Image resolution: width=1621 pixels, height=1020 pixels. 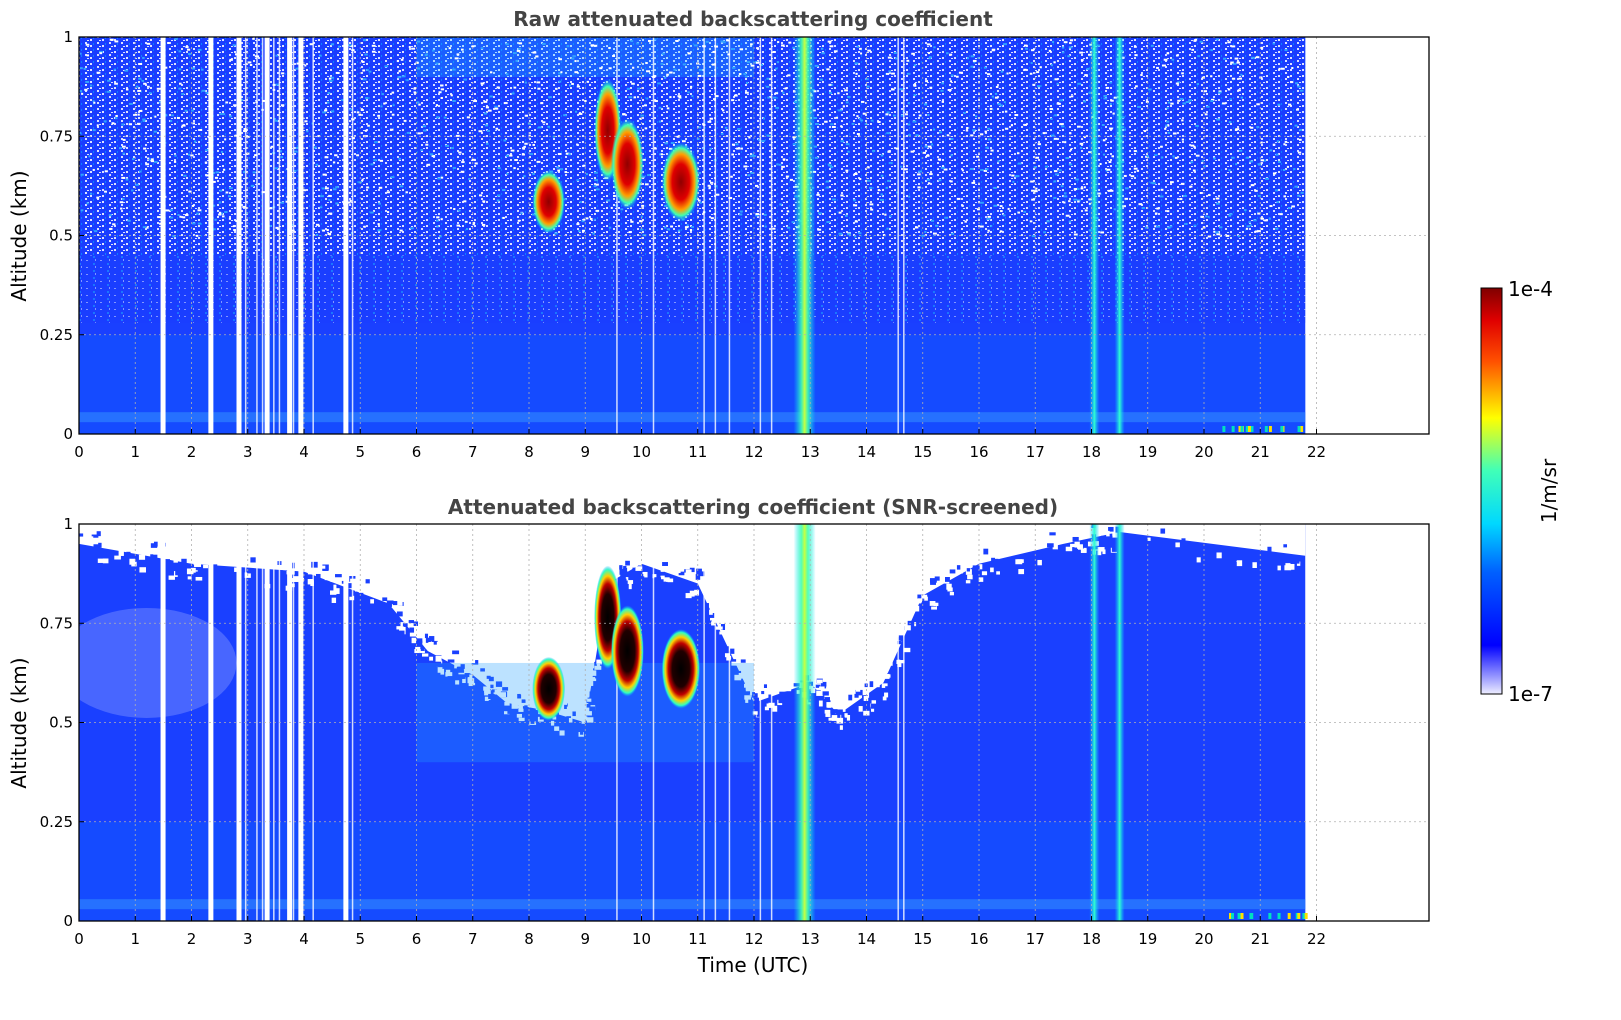 What do you see at coordinates (304, 939) in the screenshot?
I see `x-tick-label: 4` at bounding box center [304, 939].